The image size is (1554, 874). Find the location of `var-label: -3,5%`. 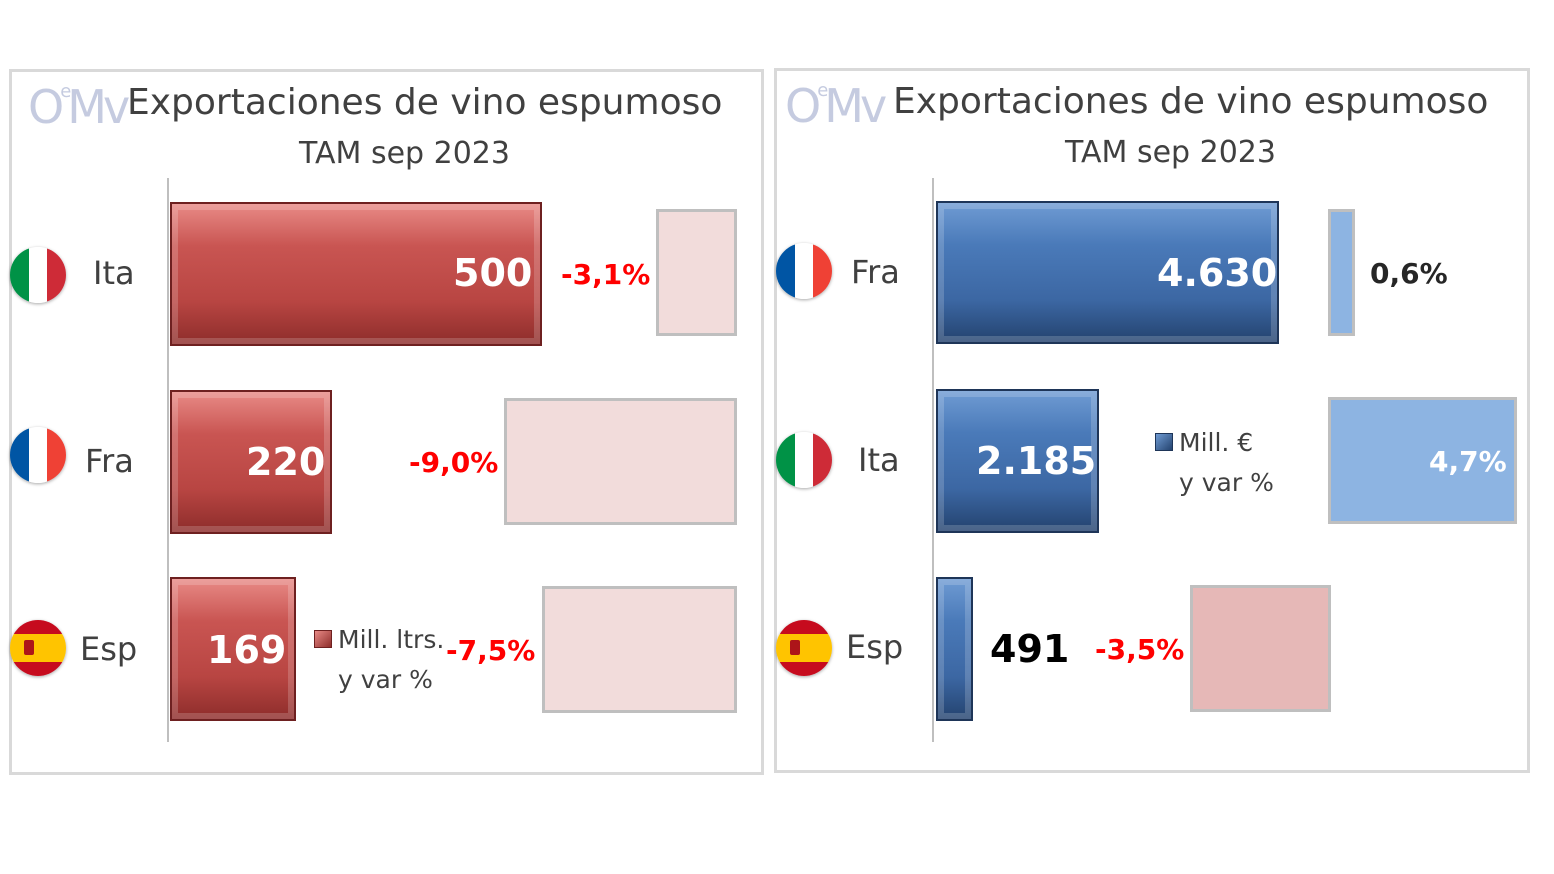

var-label: -3,5% is located at coordinates (1140, 649).